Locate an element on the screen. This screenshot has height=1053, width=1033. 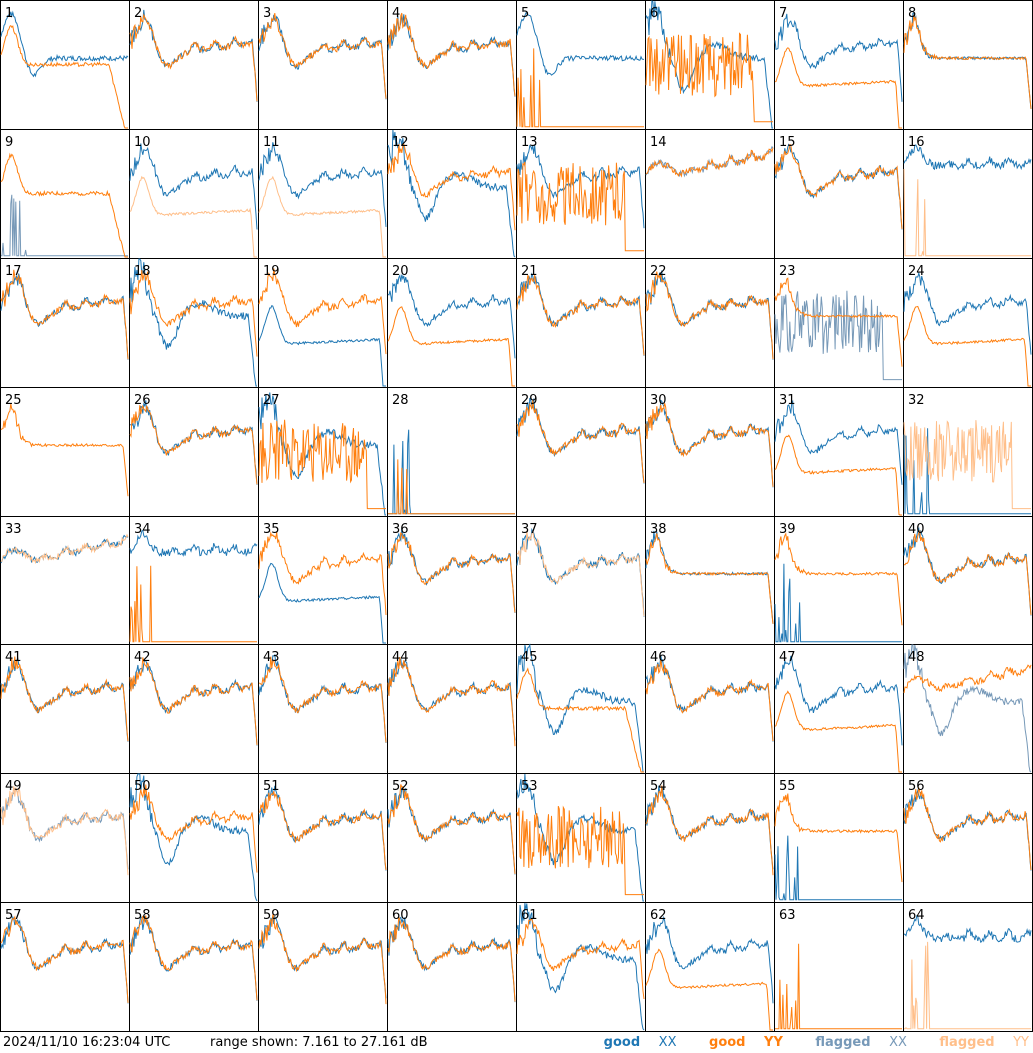
tile-30: 30 is located at coordinates (710, 452).